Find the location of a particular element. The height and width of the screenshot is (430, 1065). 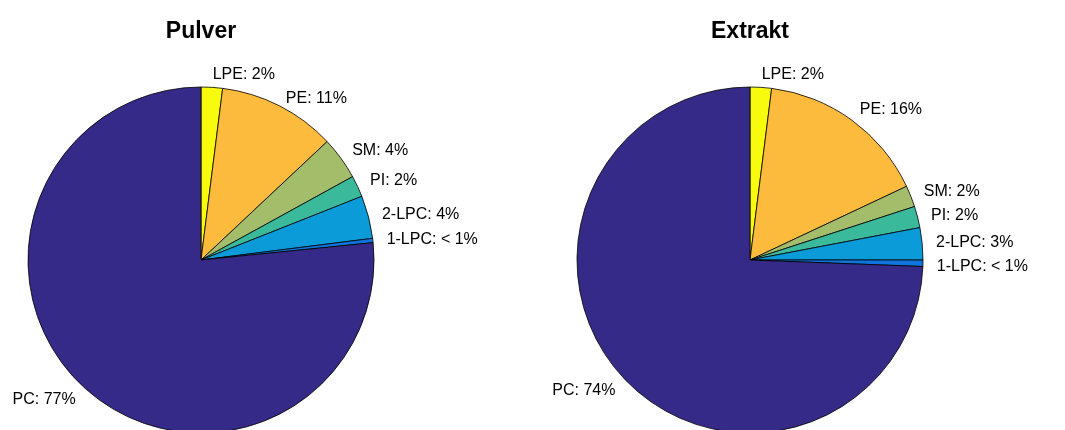

slice-label: SM: 2% is located at coordinates (951, 191).